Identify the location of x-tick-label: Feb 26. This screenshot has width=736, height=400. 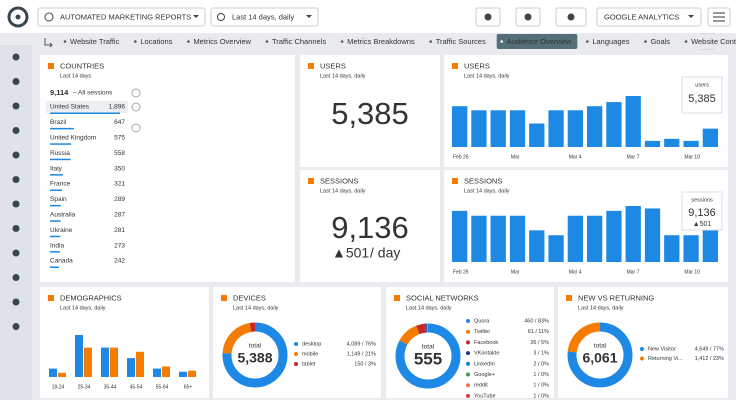
(461, 157).